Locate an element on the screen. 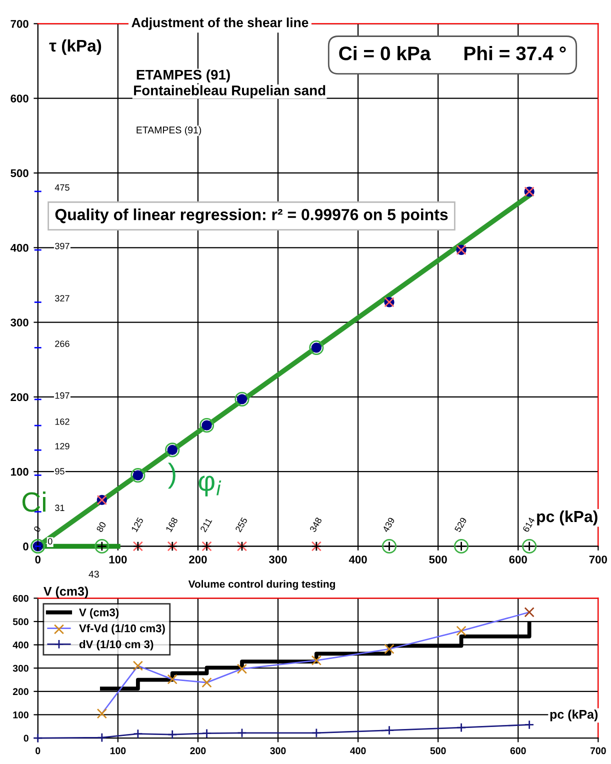 This screenshot has width=611, height=764. legend-label: Vf-Vd (1/10 cm3) is located at coordinates (122, 629).